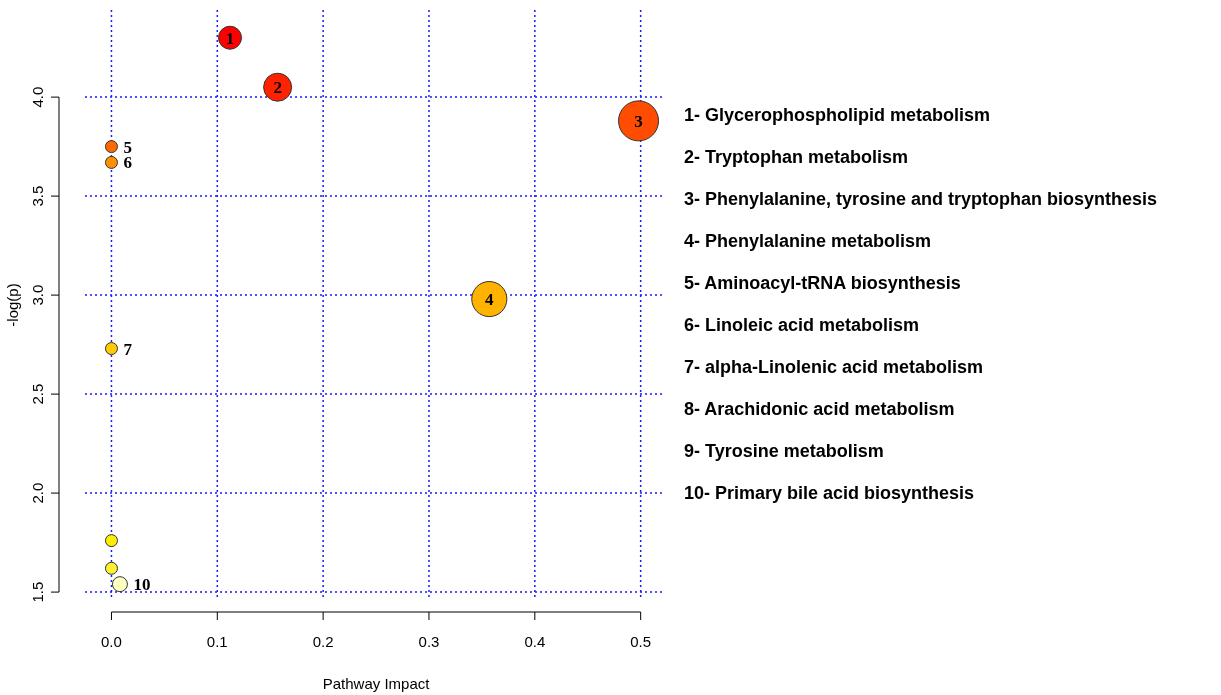  Describe the element at coordinates (808, 241) in the screenshot. I see `text: 4- Phenylalanine metabolism` at that location.